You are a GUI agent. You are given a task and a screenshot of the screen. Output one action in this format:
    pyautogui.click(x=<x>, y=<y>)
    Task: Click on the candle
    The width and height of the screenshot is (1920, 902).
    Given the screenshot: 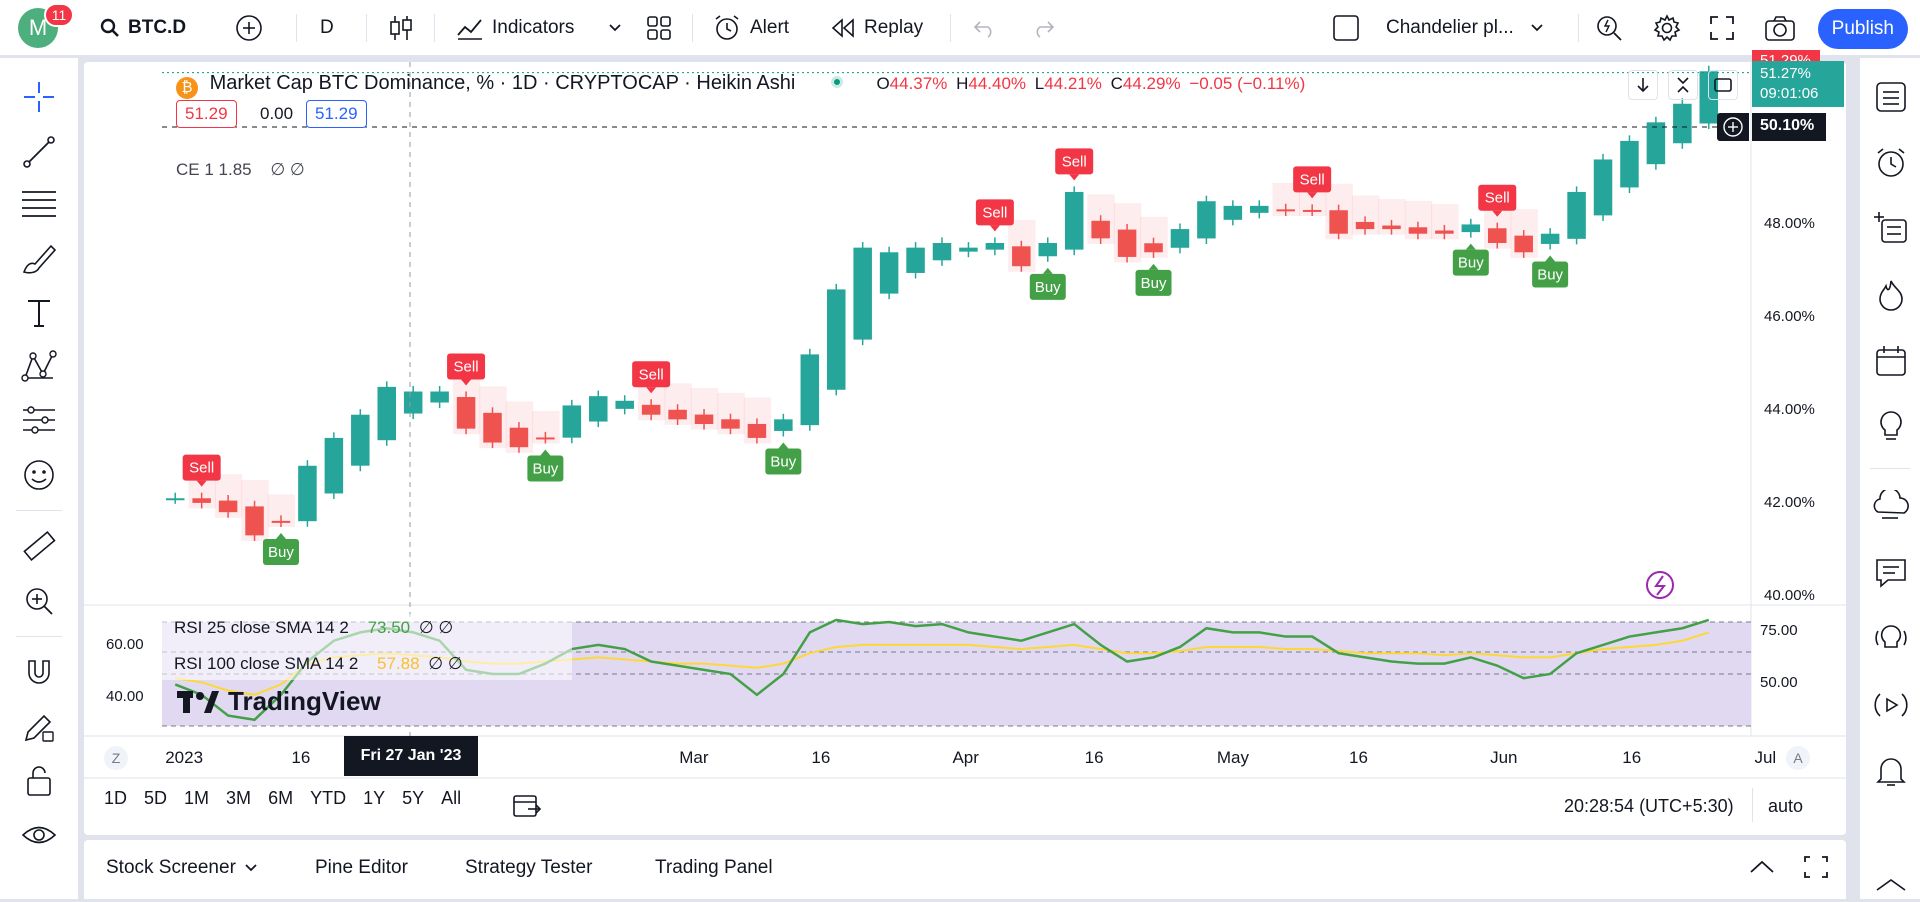 What is the action you would take?
    pyautogui.click(x=1259, y=209)
    